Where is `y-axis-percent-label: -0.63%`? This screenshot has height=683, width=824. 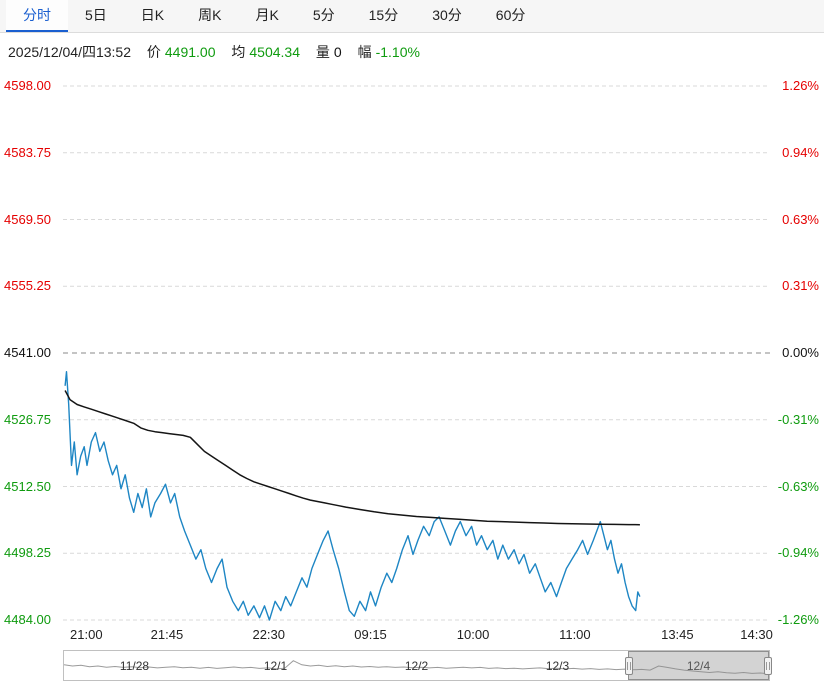
y-axis-percent-label: -0.63% is located at coordinates (798, 486).